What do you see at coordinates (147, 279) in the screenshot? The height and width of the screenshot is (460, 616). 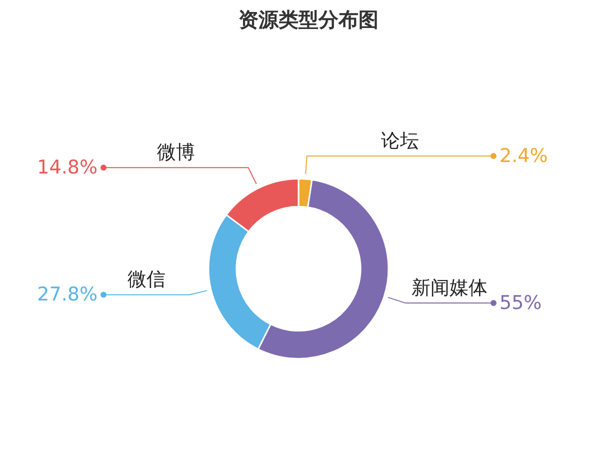 I see `slice-label: 微信` at bounding box center [147, 279].